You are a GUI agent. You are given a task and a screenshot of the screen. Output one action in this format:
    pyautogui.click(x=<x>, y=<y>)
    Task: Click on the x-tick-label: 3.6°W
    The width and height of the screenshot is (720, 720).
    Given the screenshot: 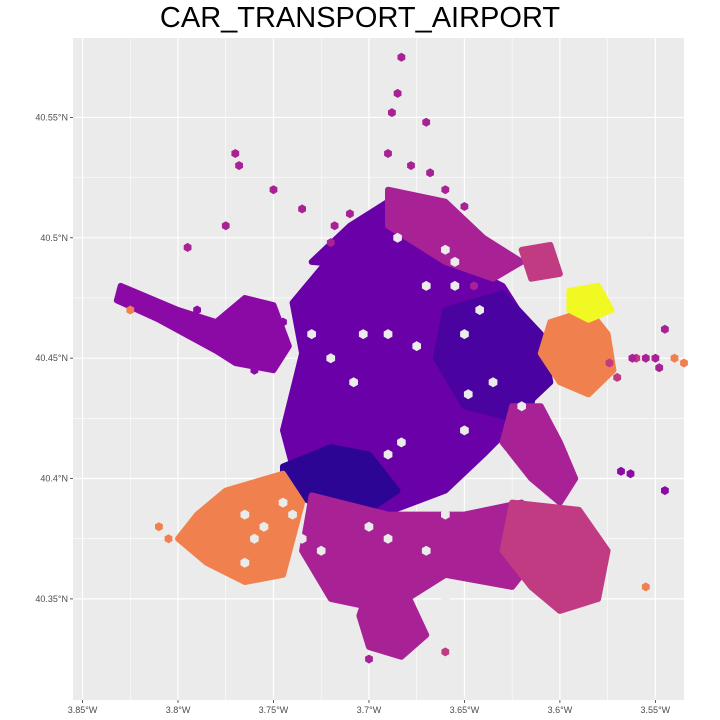 What is the action you would take?
    pyautogui.click(x=560, y=710)
    